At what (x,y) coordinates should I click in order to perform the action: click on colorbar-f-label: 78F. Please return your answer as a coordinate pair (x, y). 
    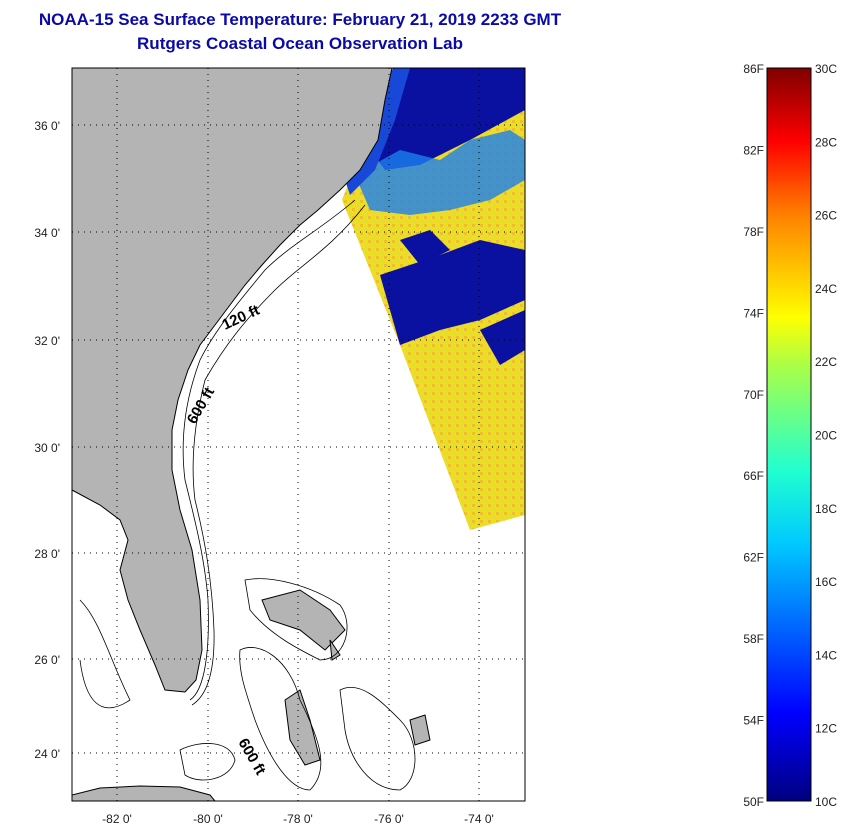
    Looking at the image, I should click on (753, 232).